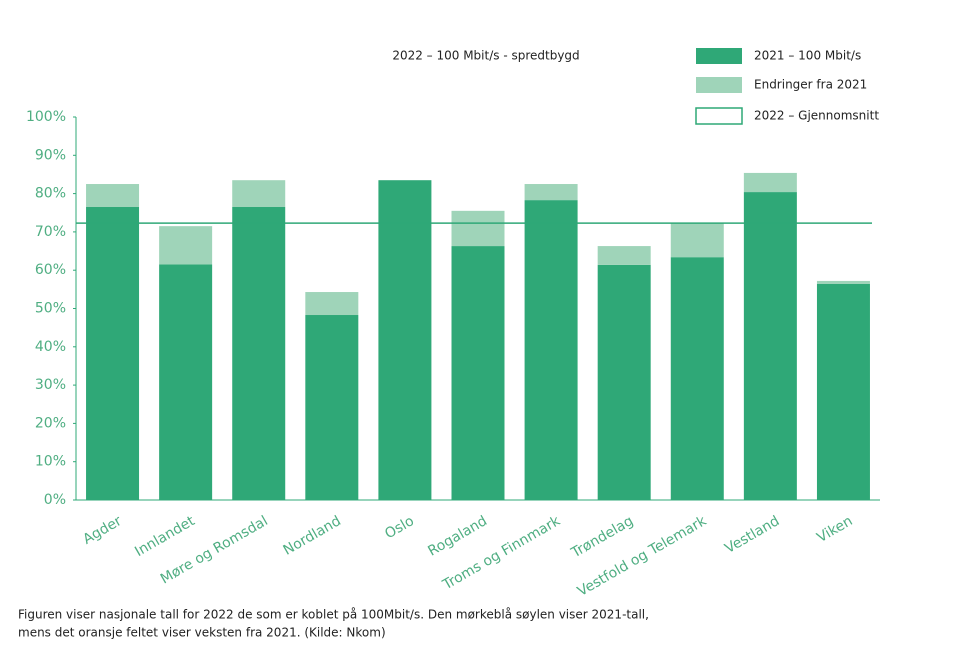  What do you see at coordinates (50, 462) in the screenshot?
I see `y-tick-label: 10%` at bounding box center [50, 462].